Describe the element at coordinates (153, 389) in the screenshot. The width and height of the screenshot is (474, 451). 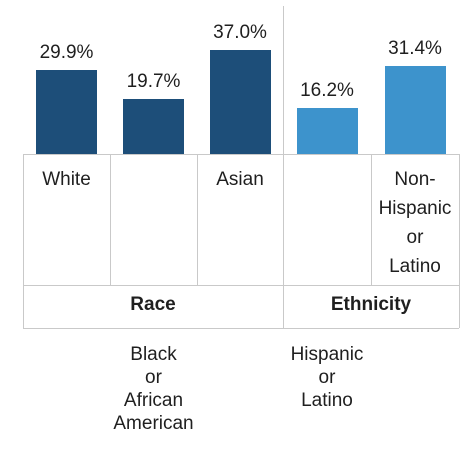
I see `category-label-2: Black or African American` at that location.